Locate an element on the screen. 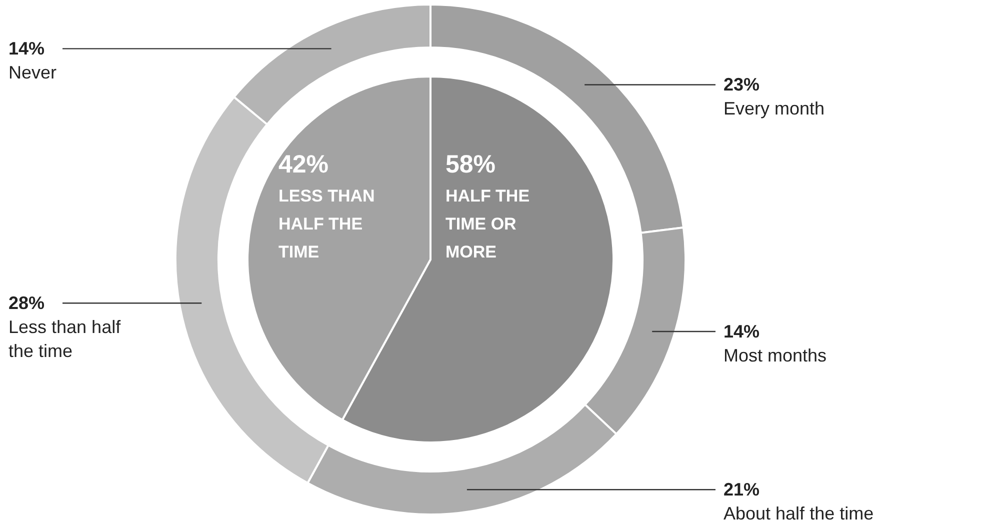 This screenshot has height=523, width=990. slice-label: Most months is located at coordinates (775, 356).